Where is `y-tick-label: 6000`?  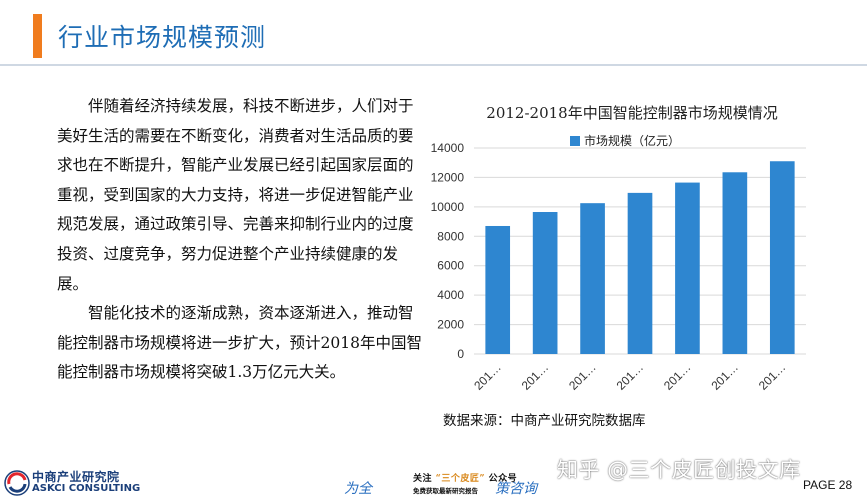 y-tick-label: 6000 is located at coordinates (450, 266).